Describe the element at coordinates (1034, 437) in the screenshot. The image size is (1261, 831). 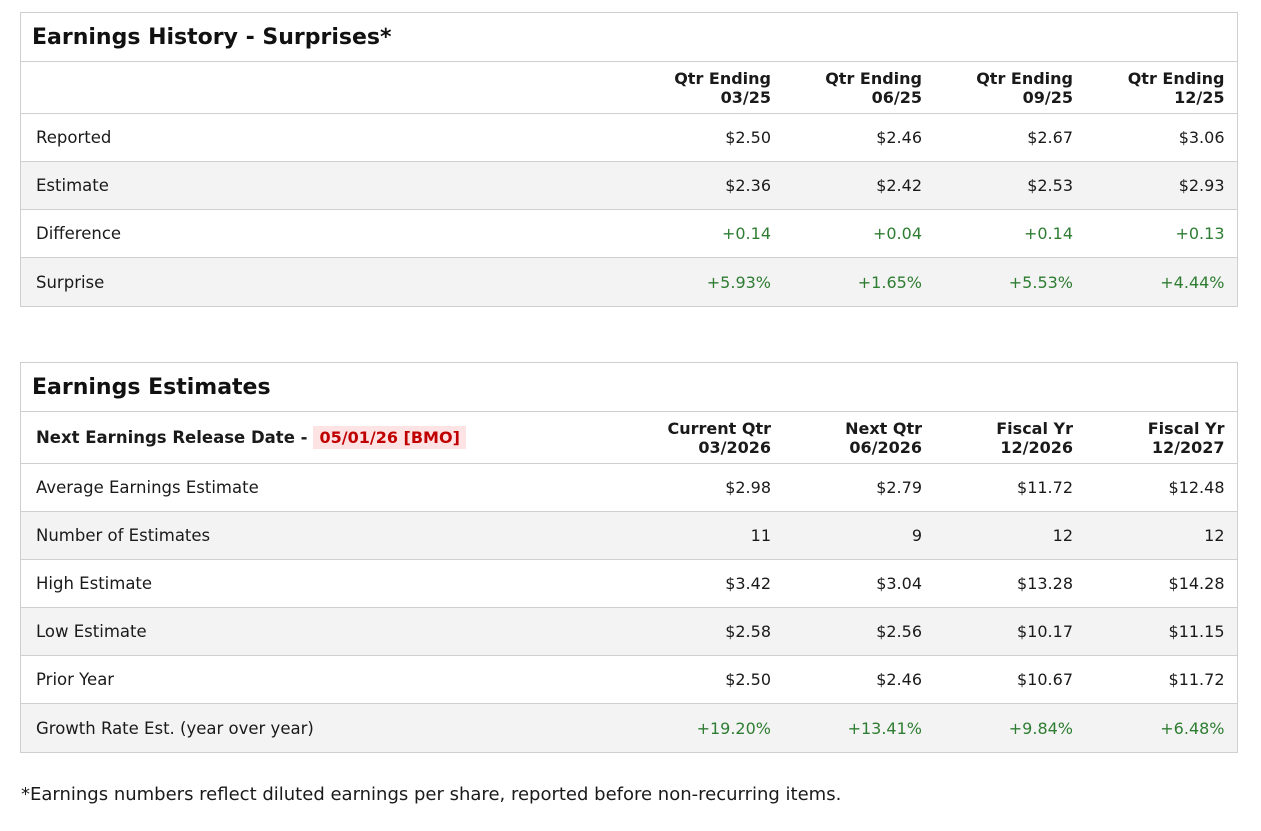
I see `column-header: Fiscal Yr 12/2026` at that location.